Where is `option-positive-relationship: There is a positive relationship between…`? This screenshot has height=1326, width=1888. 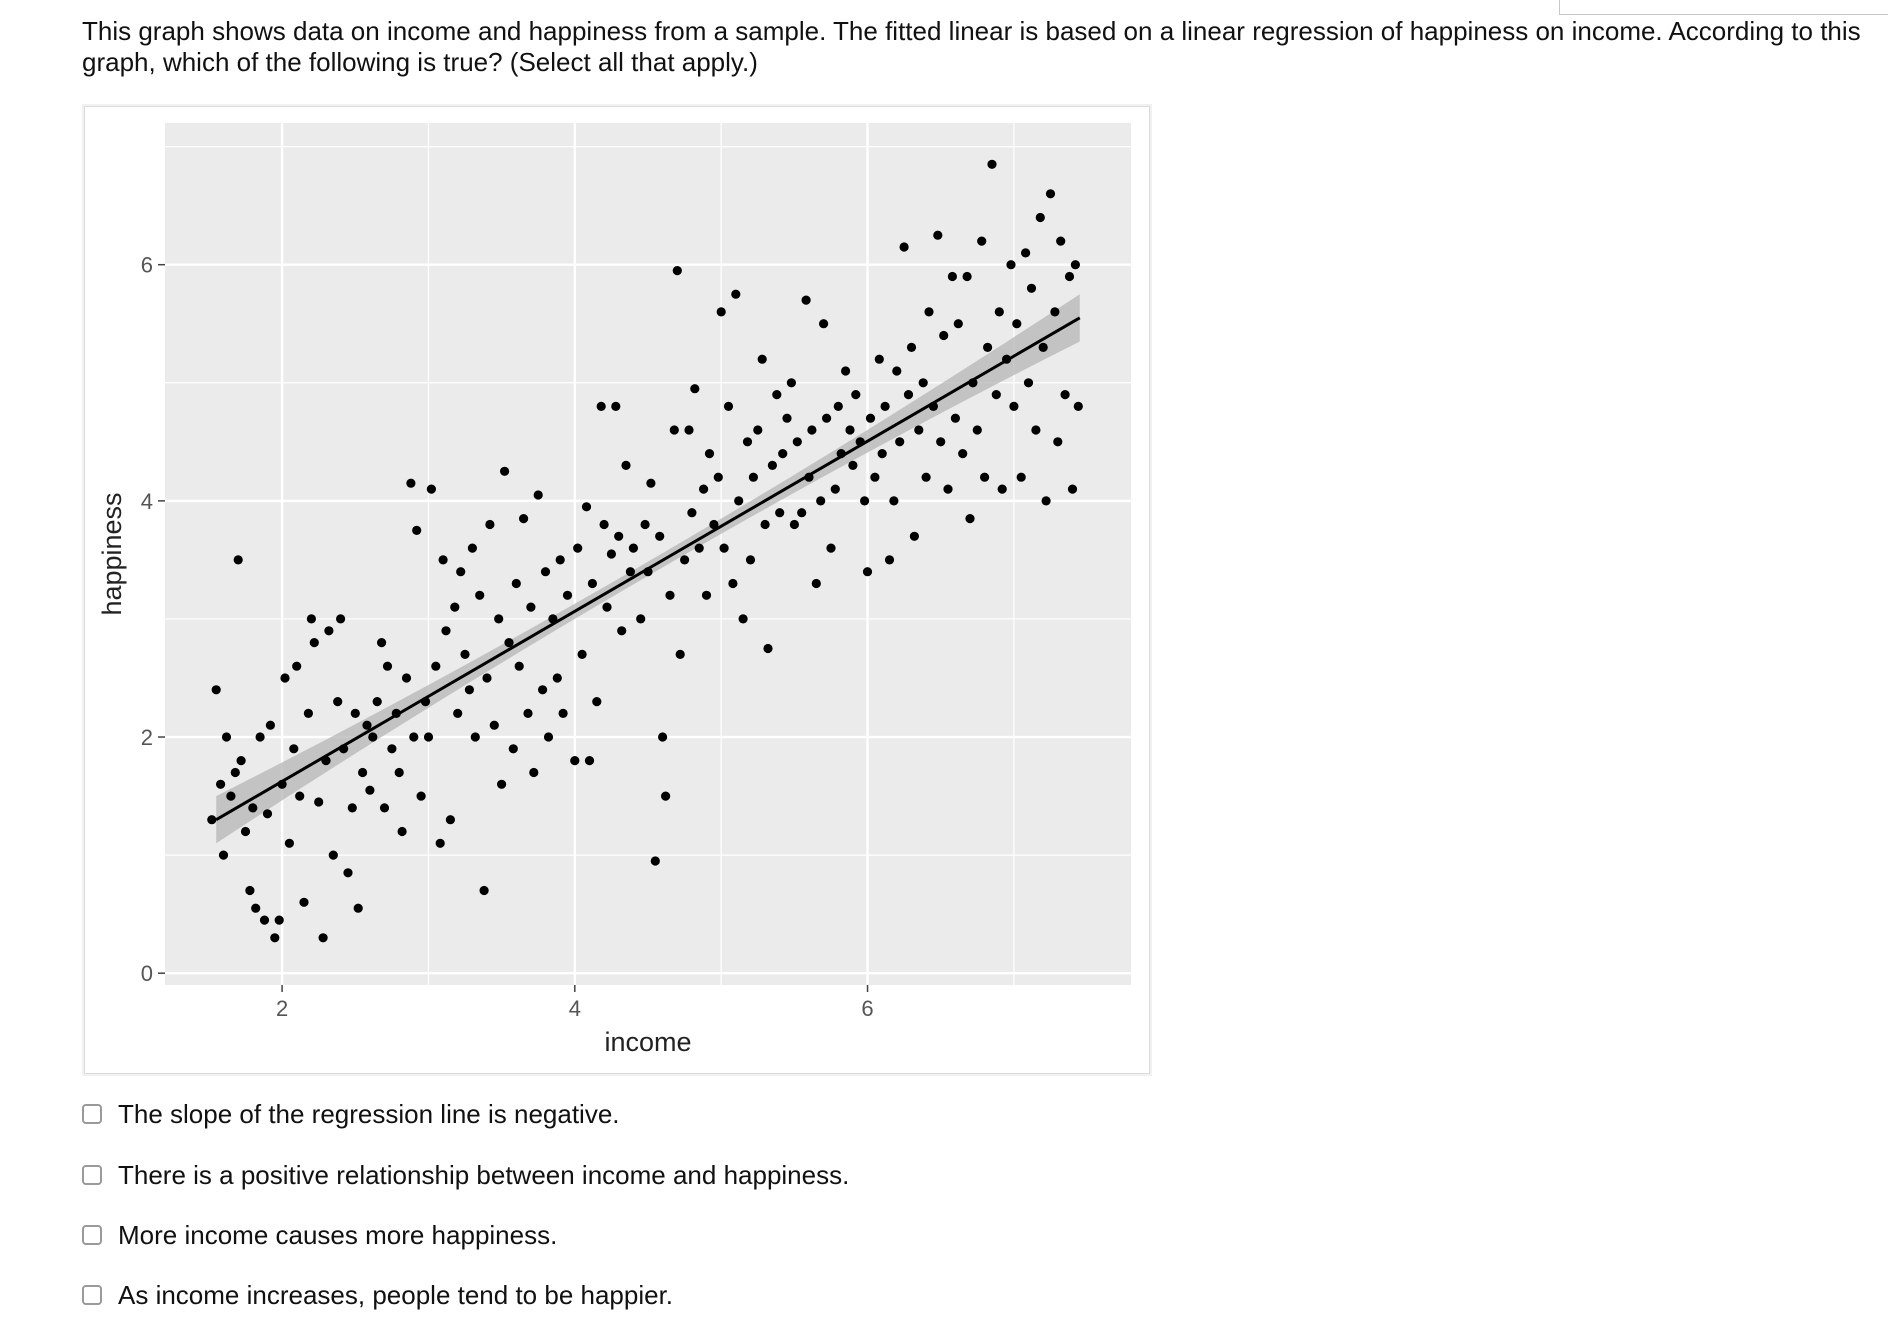
option-positive-relationship: There is a positive relationship between… is located at coordinates (582, 1175).